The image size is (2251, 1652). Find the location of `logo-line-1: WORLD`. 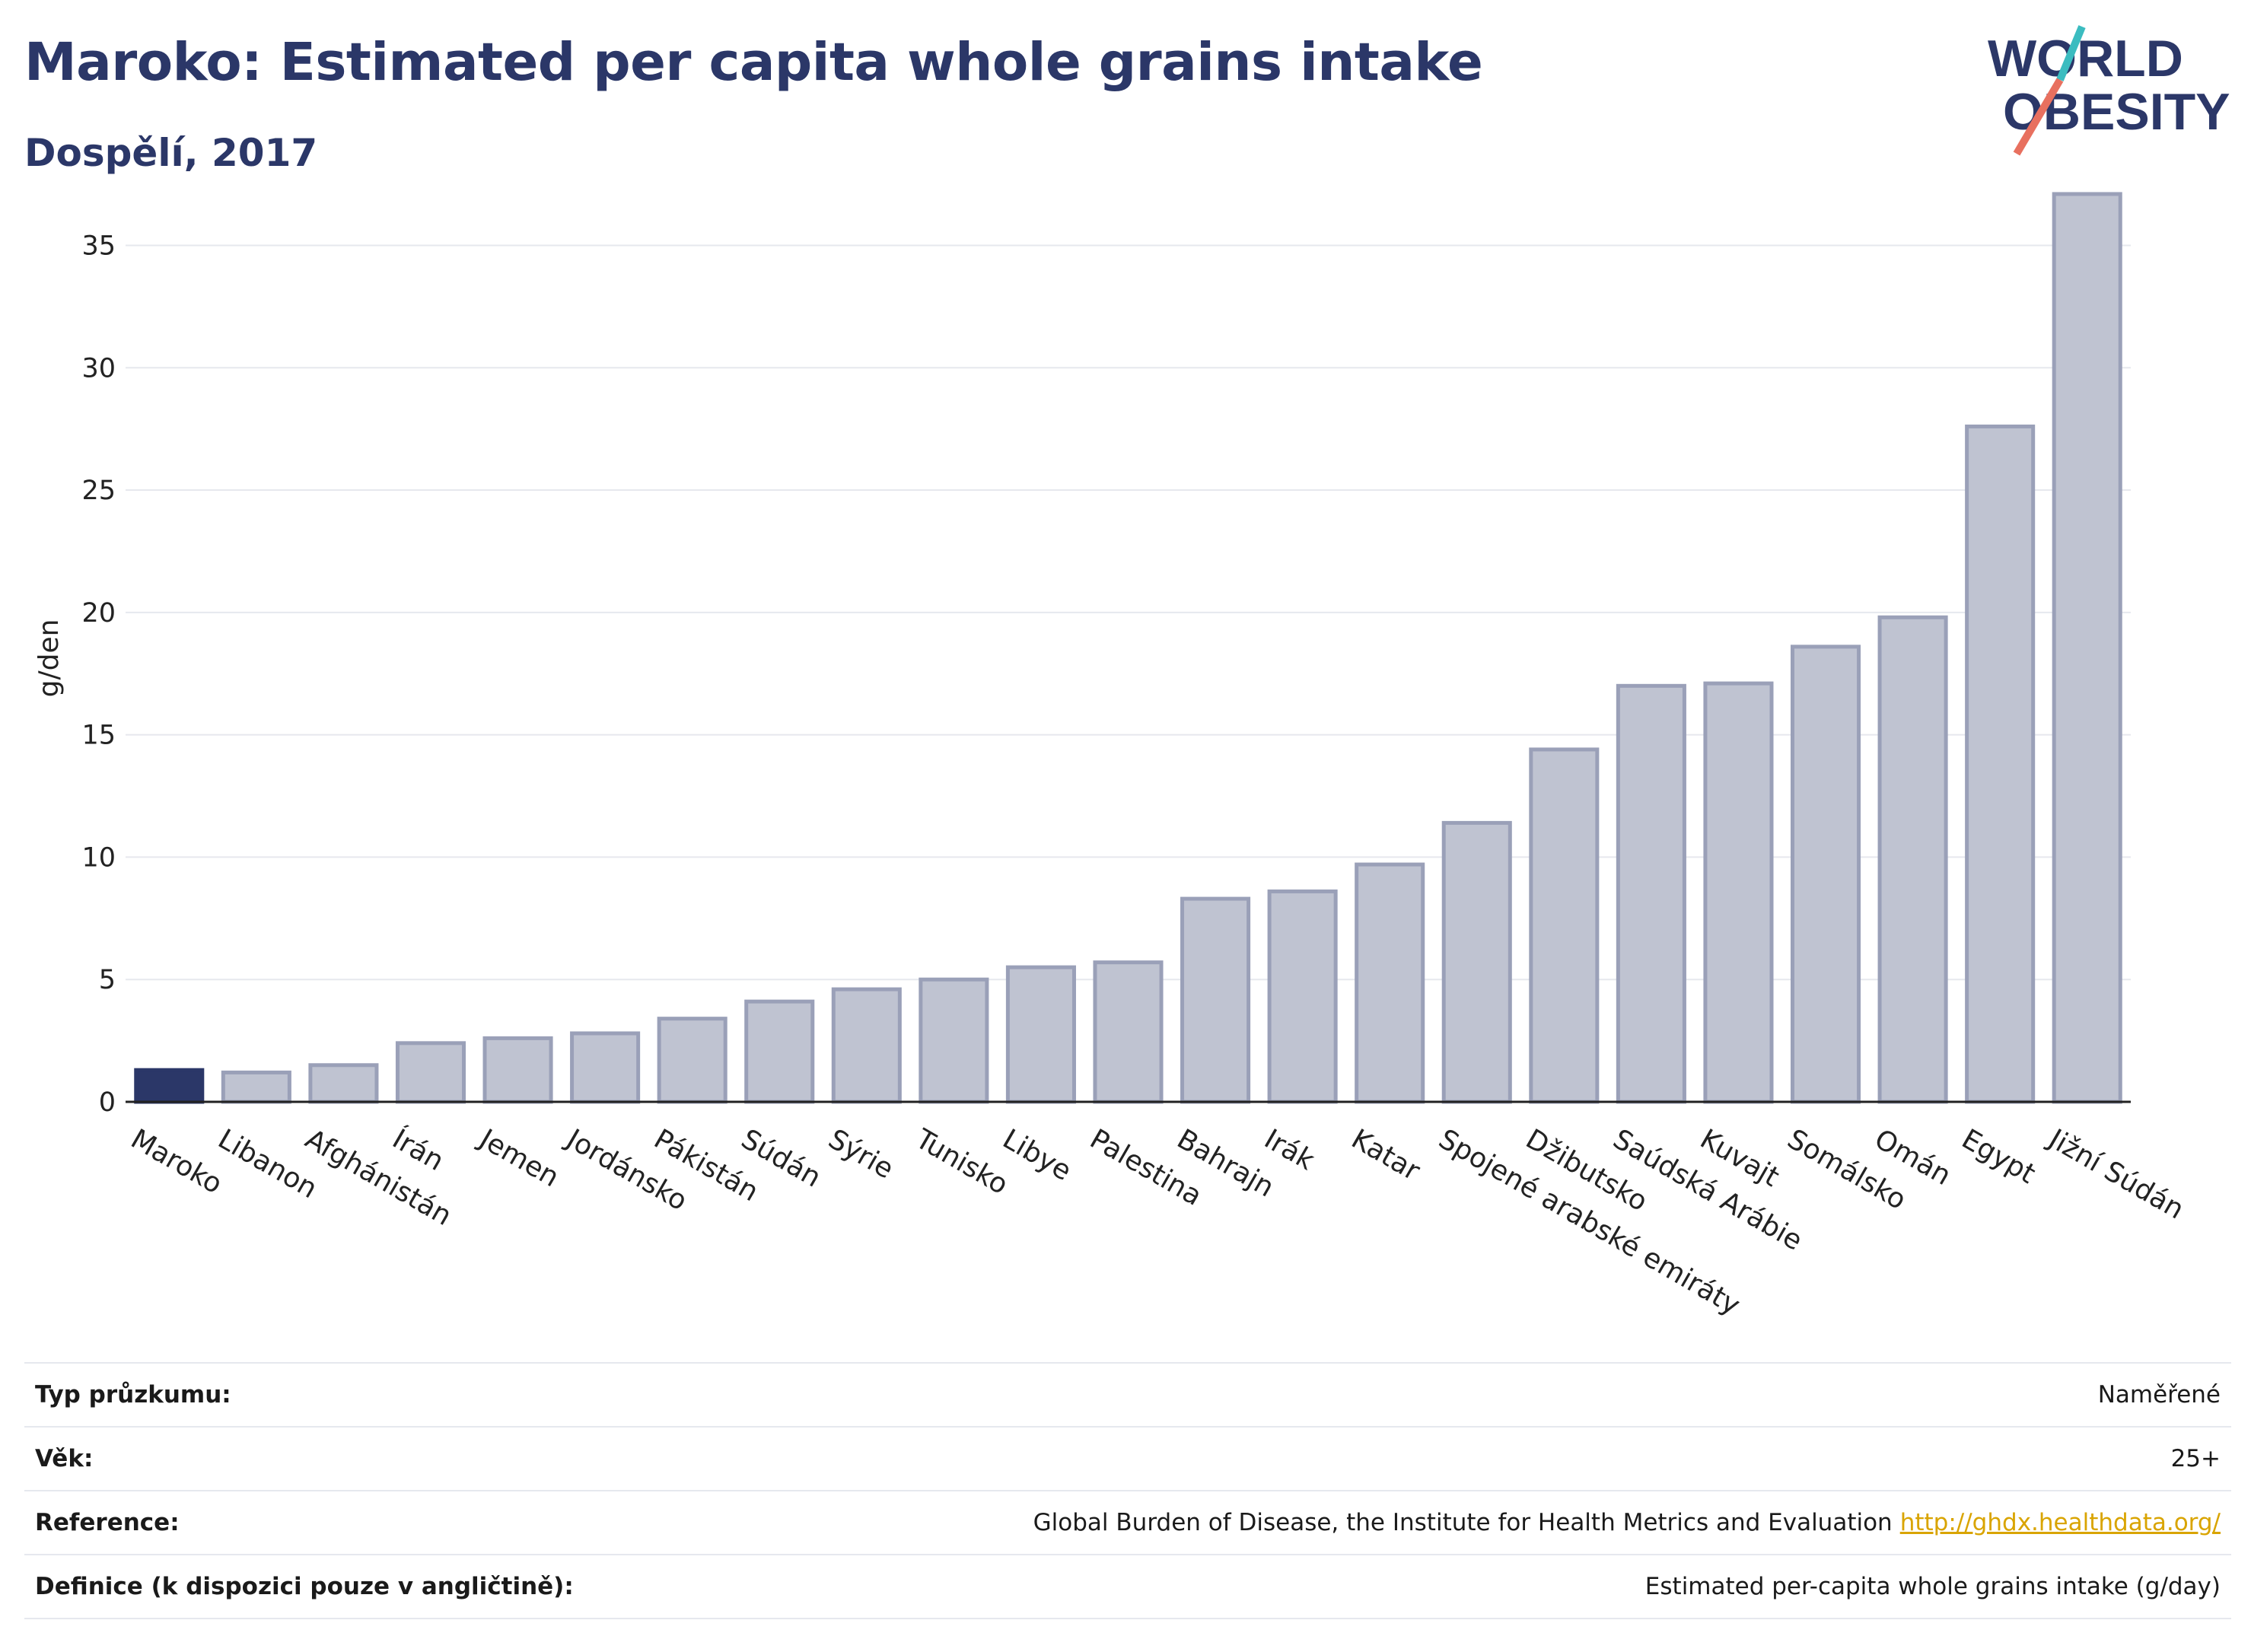

logo-line-1: WORLD is located at coordinates (2085, 59).